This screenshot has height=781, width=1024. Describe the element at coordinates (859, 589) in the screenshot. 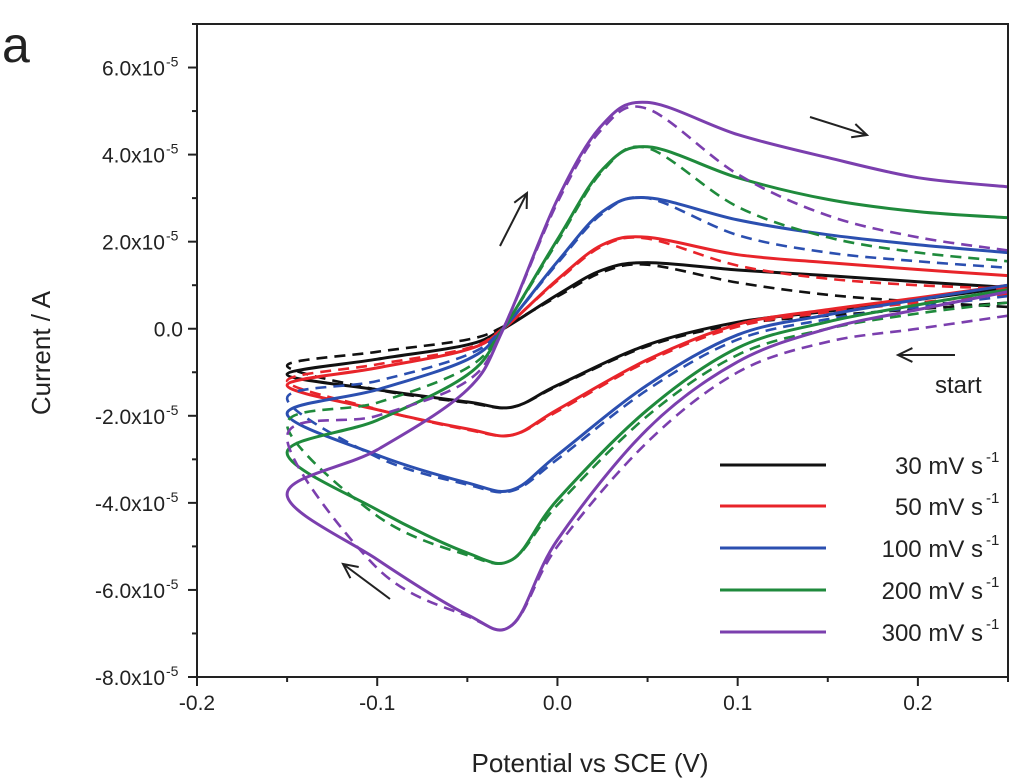

I see `legend-item: 200 mV s -1` at that location.